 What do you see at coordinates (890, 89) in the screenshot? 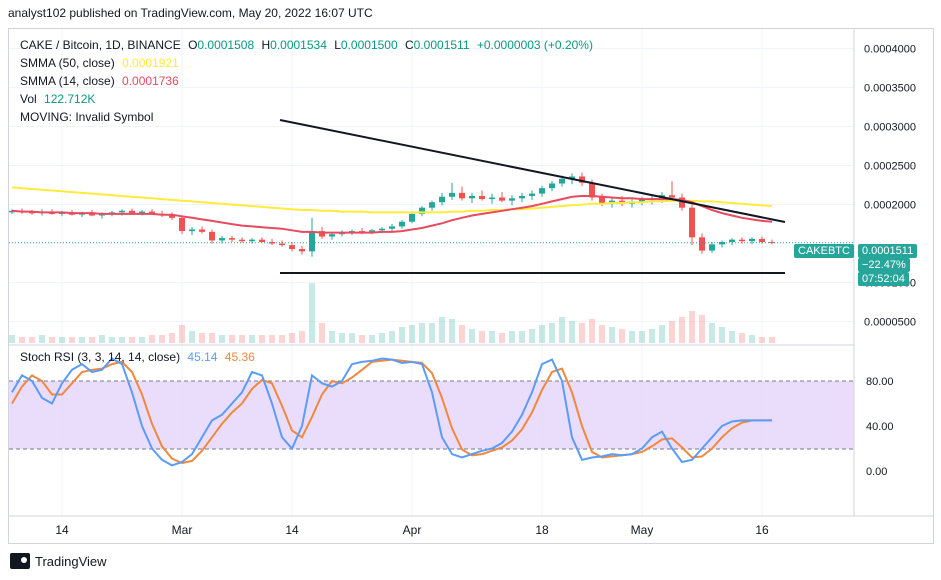
I see `price-axis-label: 0.0003500` at bounding box center [890, 89].